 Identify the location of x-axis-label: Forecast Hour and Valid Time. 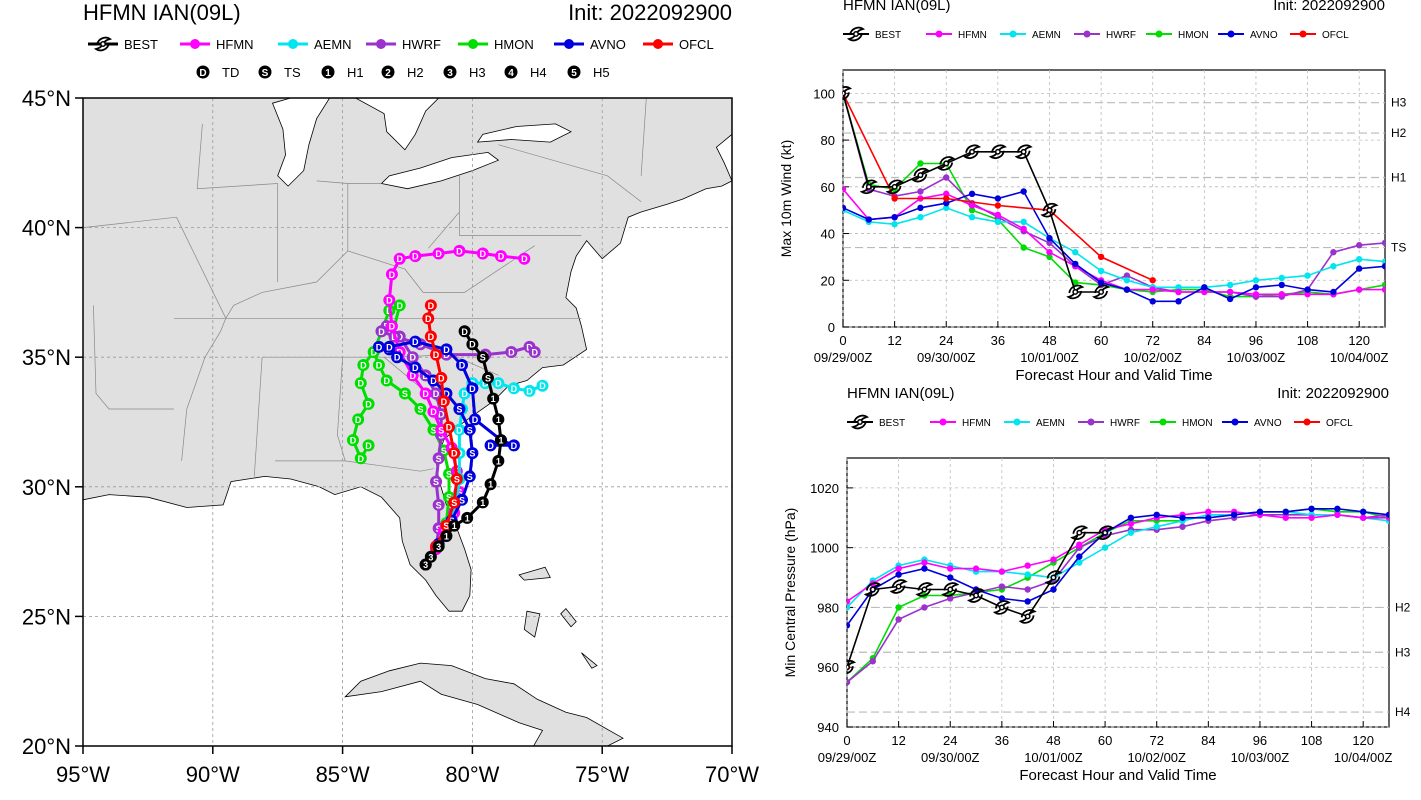
(1113, 375).